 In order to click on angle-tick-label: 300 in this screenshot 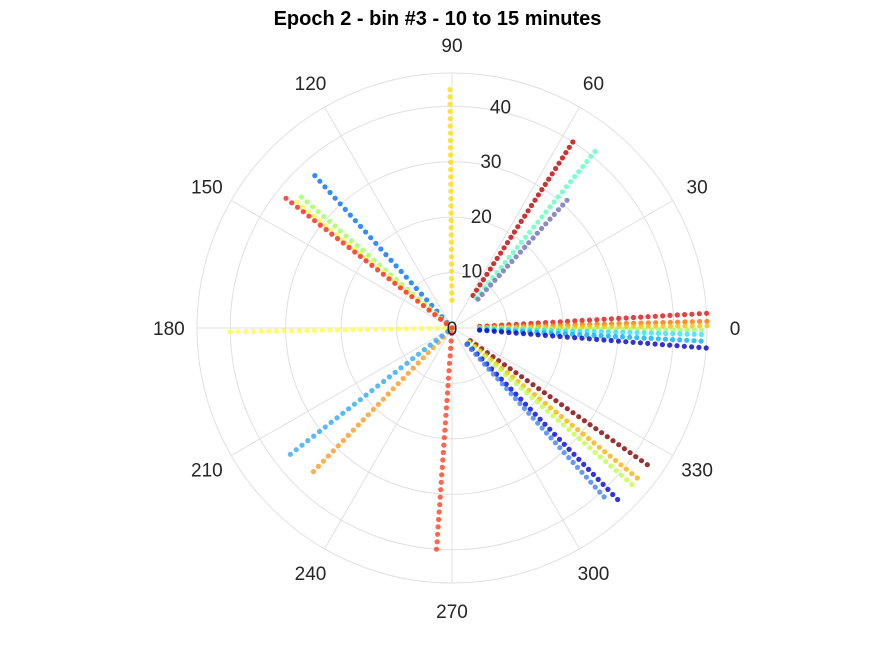, I will do `click(594, 574)`.